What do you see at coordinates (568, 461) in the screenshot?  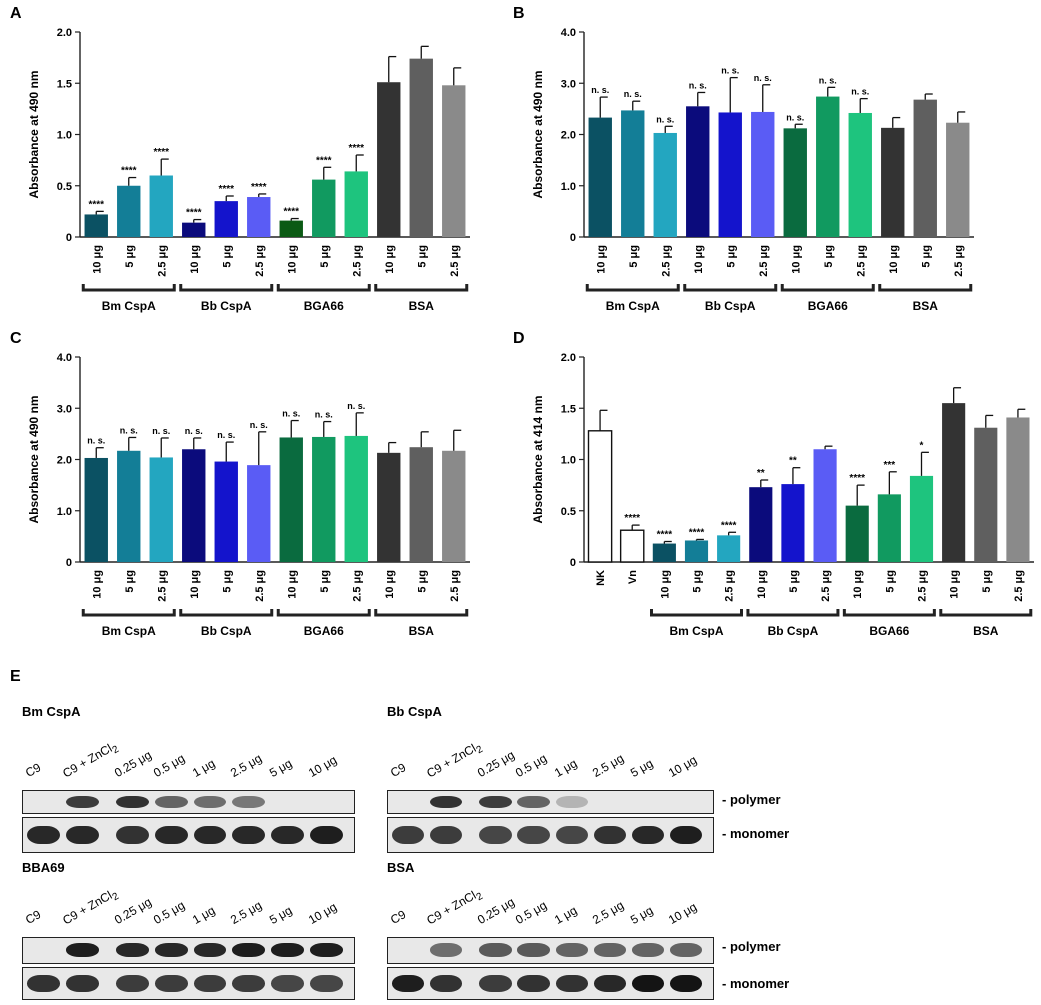 I see `y-tick-label: 1.0` at bounding box center [568, 461].